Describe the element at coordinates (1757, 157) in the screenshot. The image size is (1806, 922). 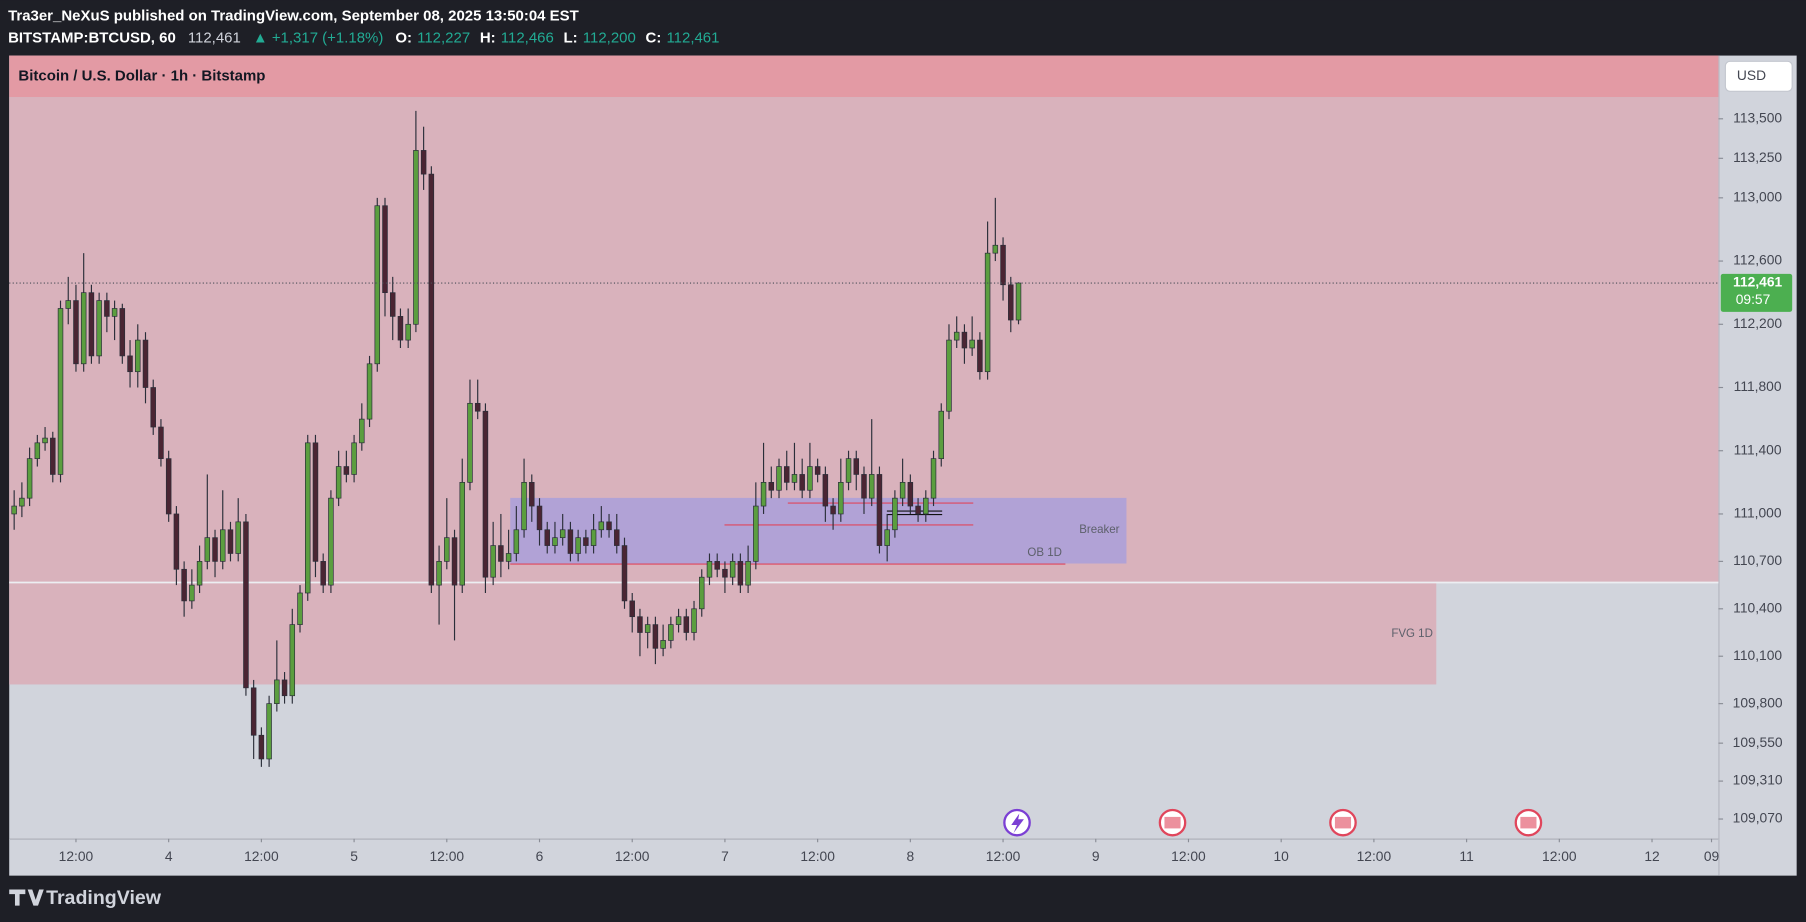
I see `y-tick-label: 113,250` at that location.